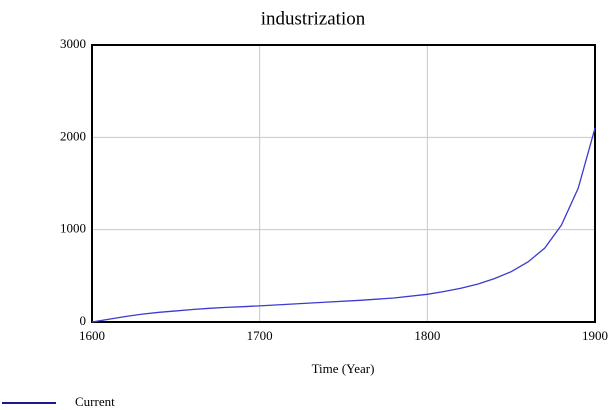 This screenshot has width=614, height=410. I want to click on y-tick-label: 1000, so click(73, 228).